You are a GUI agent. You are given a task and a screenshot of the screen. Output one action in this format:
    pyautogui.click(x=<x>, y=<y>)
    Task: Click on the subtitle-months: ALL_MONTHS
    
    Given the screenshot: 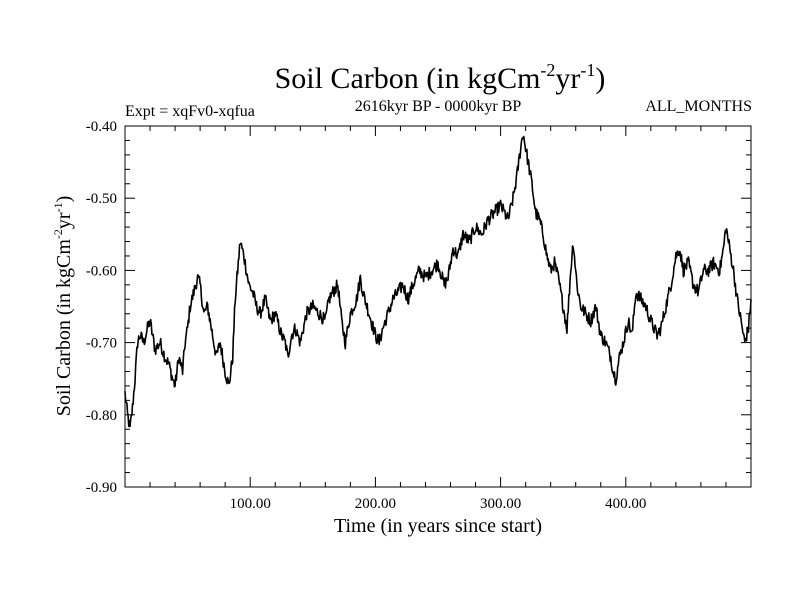 What is the action you would take?
    pyautogui.click(x=698, y=106)
    